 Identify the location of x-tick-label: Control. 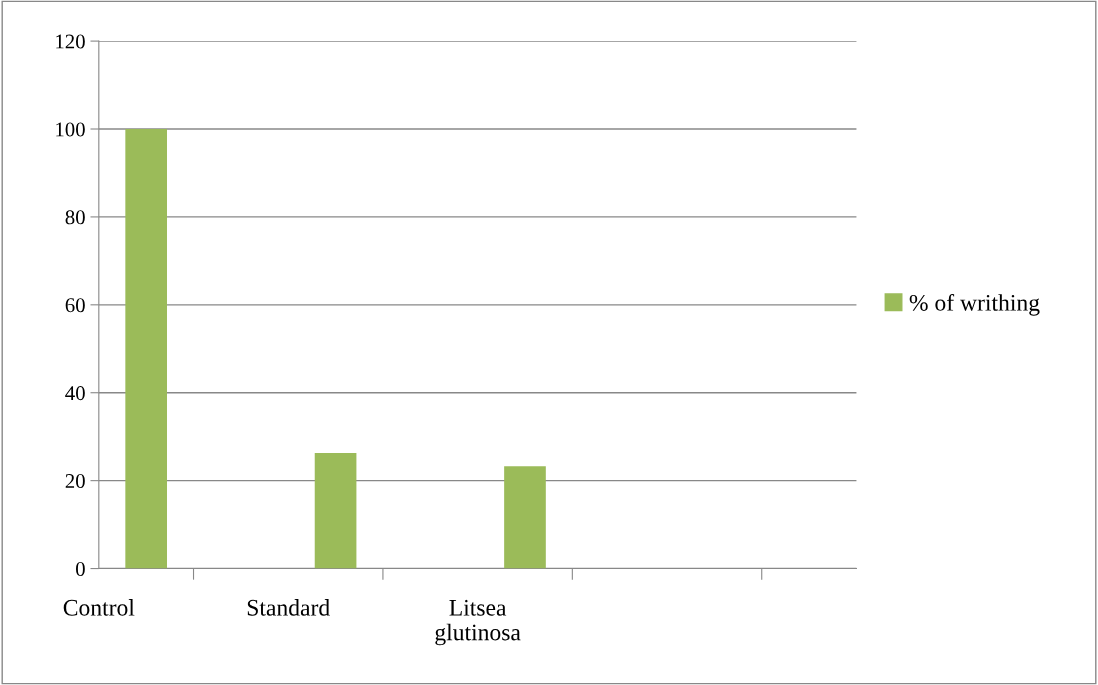
(99, 607).